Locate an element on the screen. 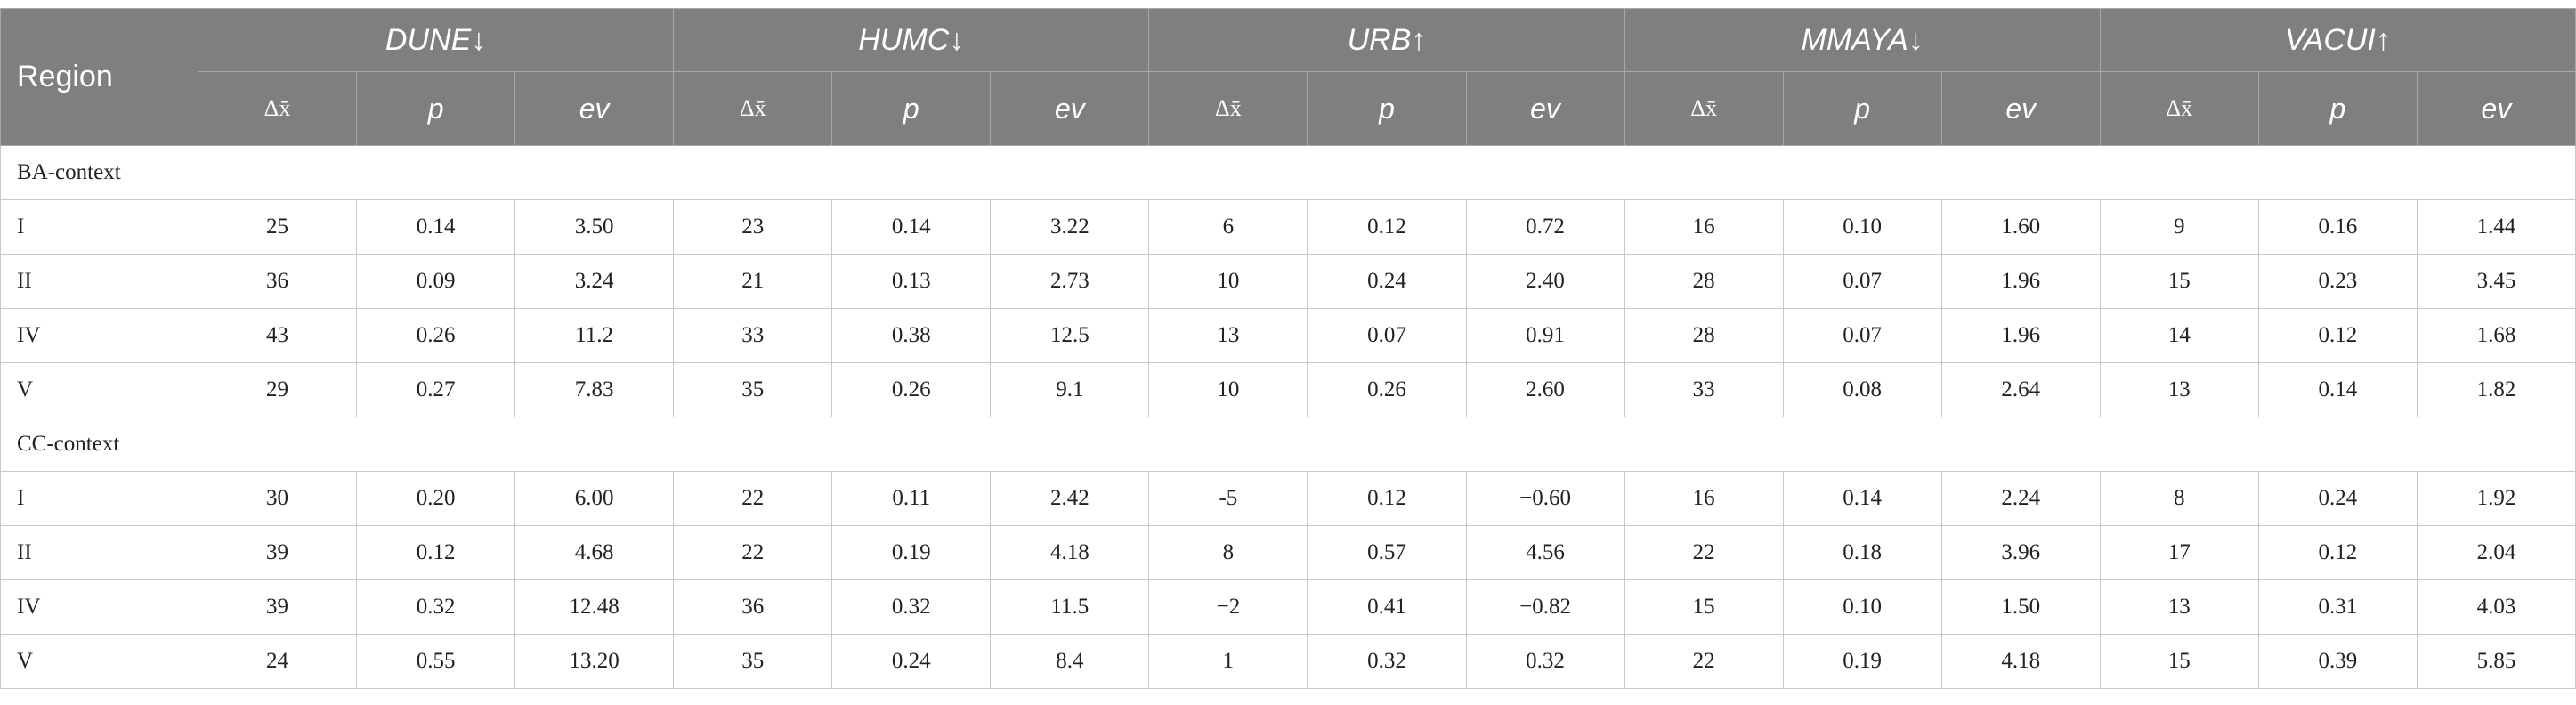 The width and height of the screenshot is (2576, 705). cell: 5.85 is located at coordinates (2496, 661).